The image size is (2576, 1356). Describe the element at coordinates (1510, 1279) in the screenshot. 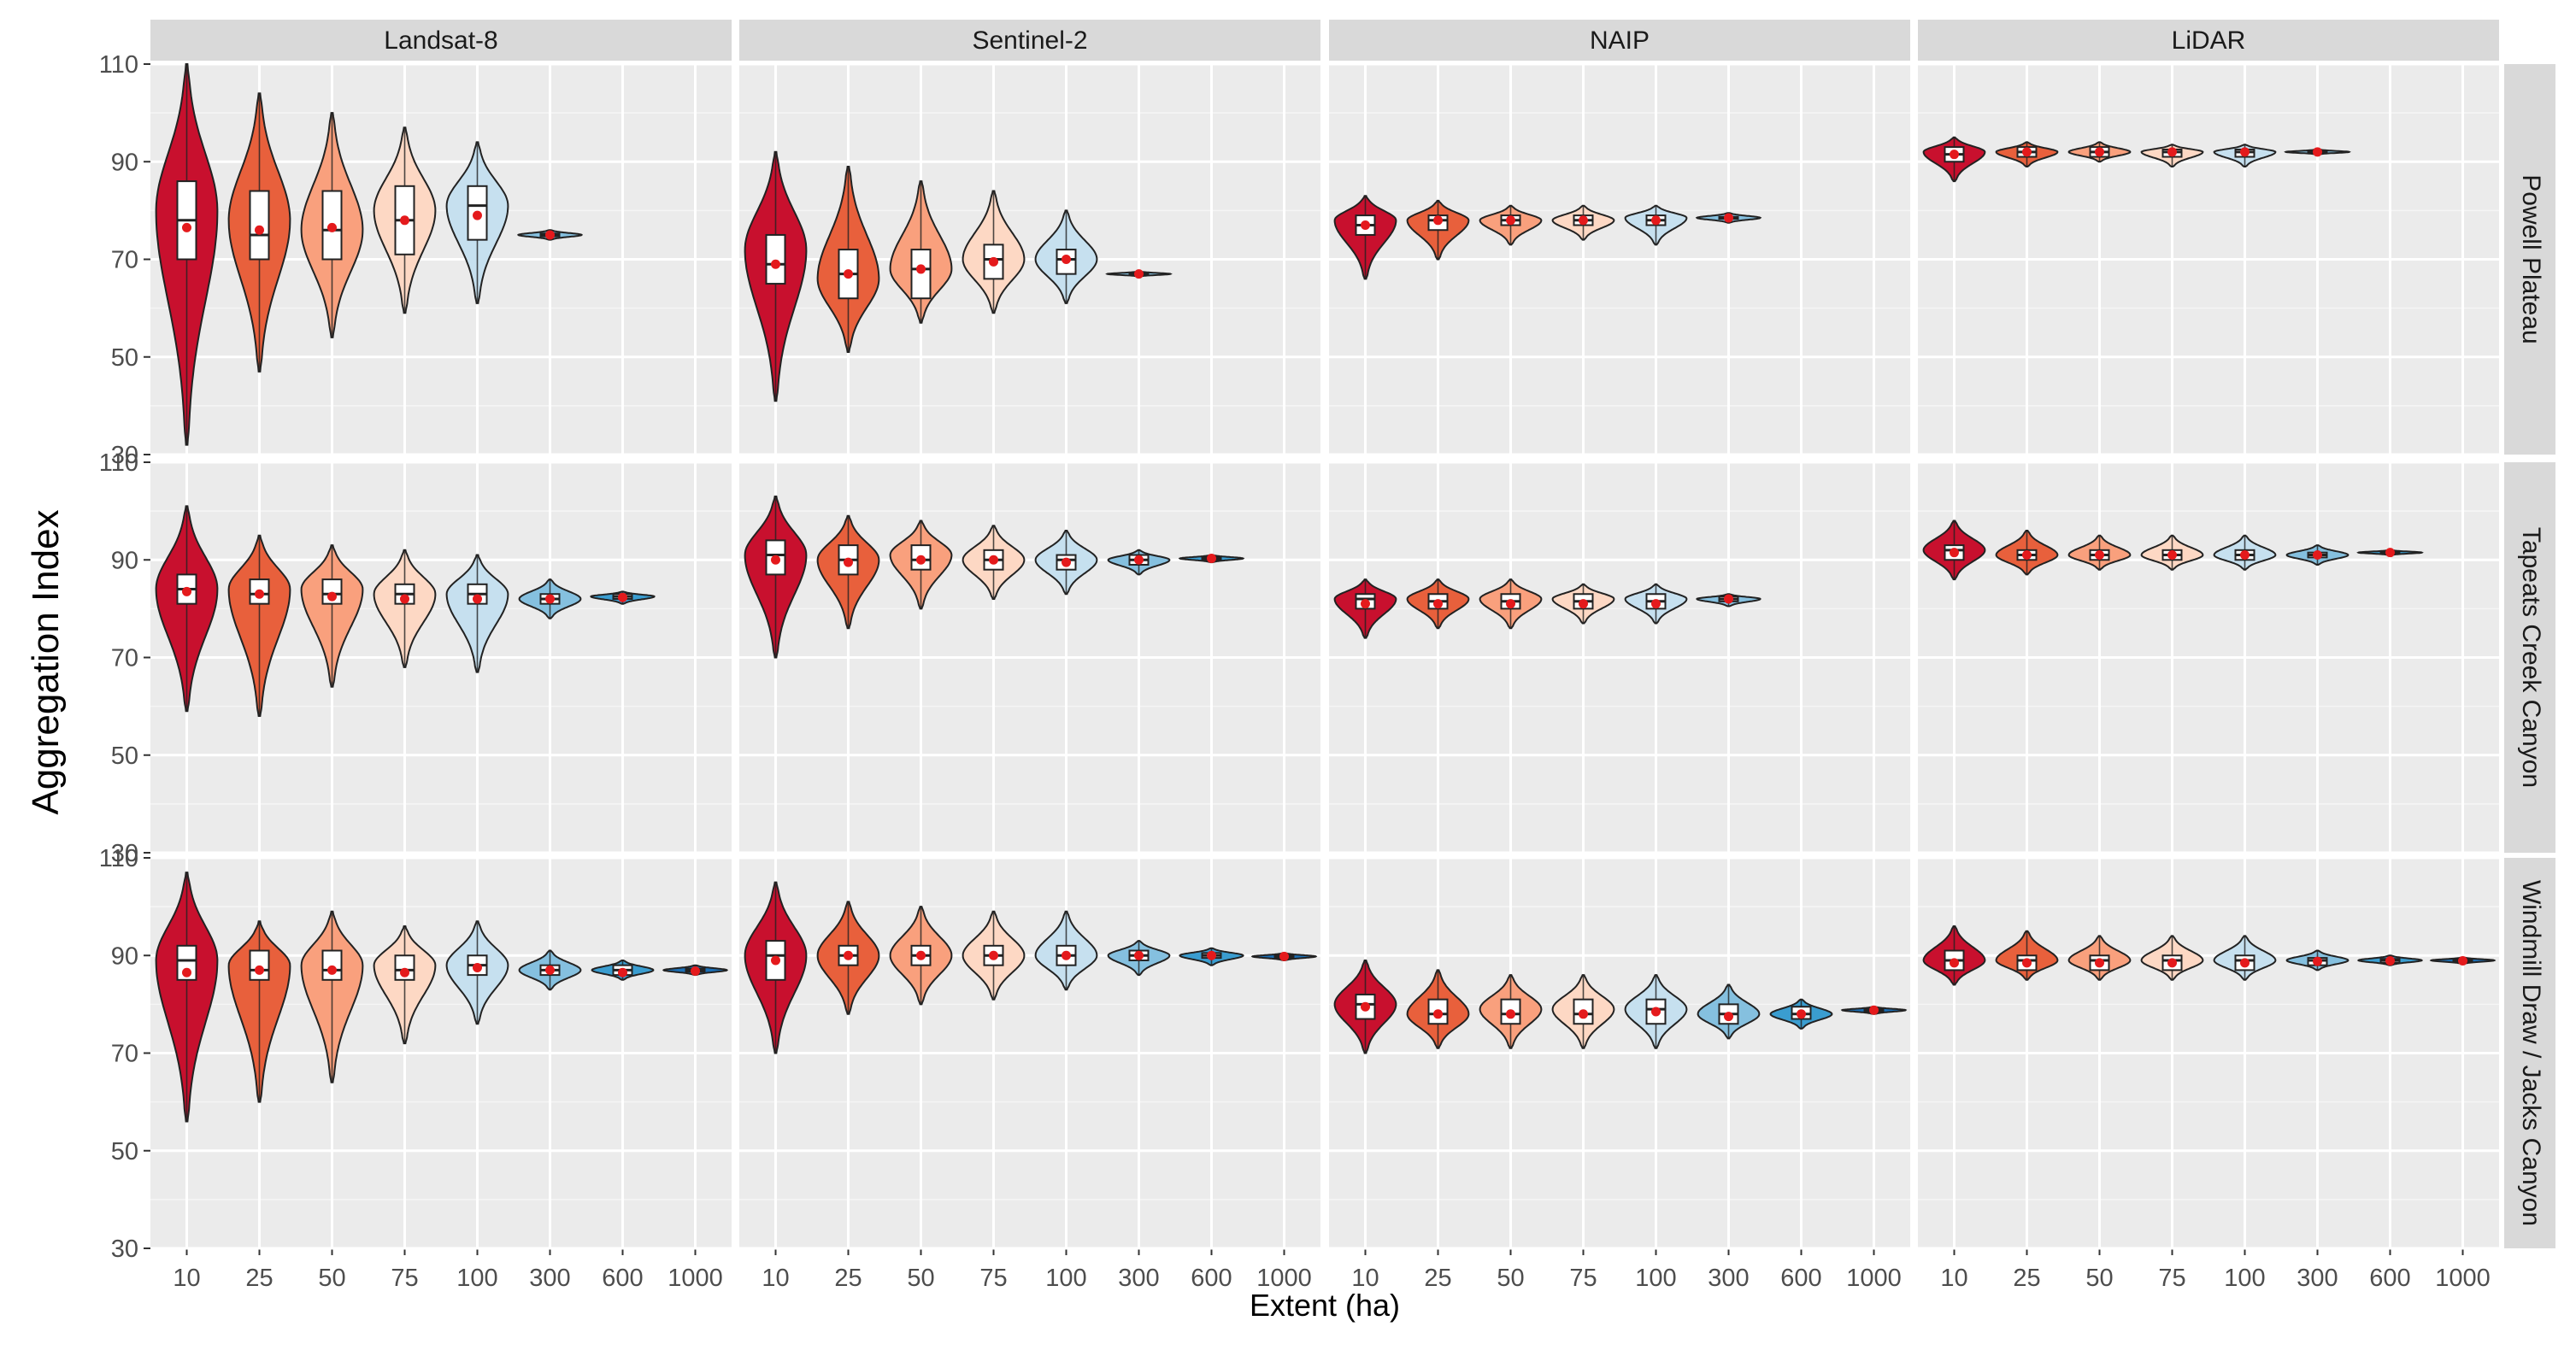

I see `x-tick-label: 50` at that location.